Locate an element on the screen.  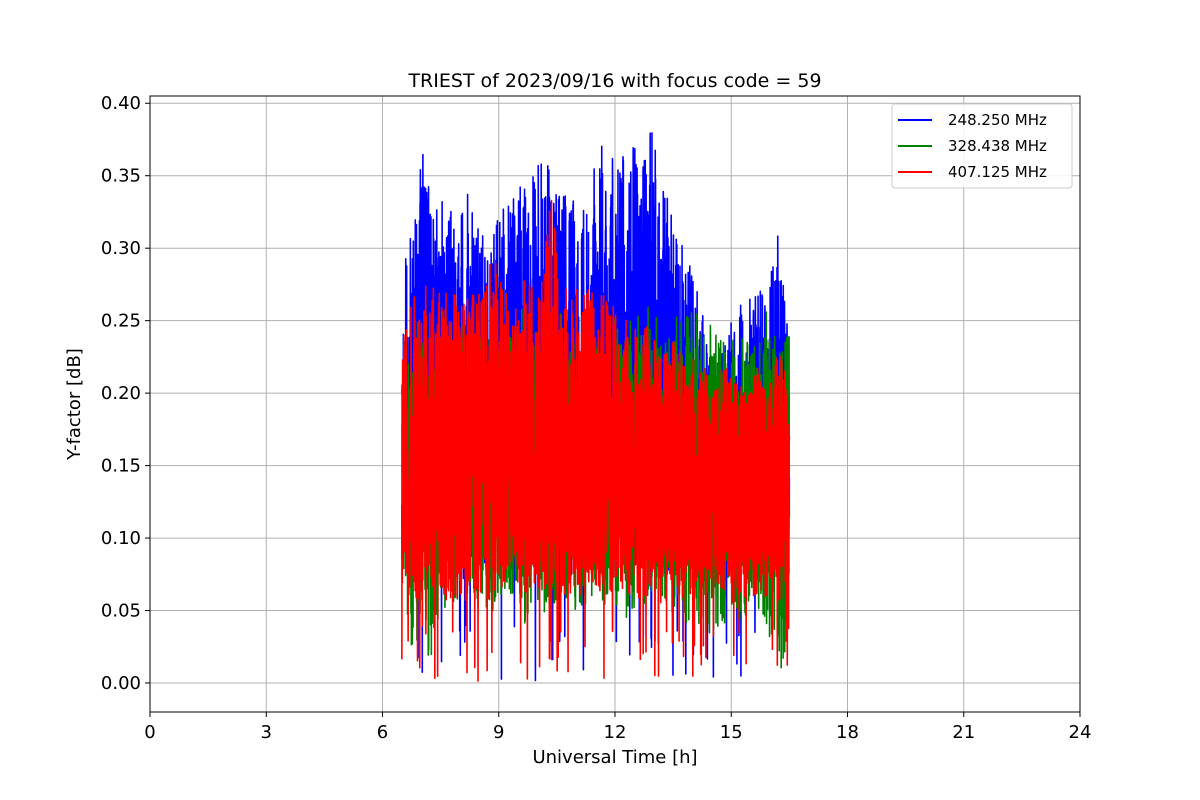
legend-entry: 328.438 MHz is located at coordinates (997, 146).